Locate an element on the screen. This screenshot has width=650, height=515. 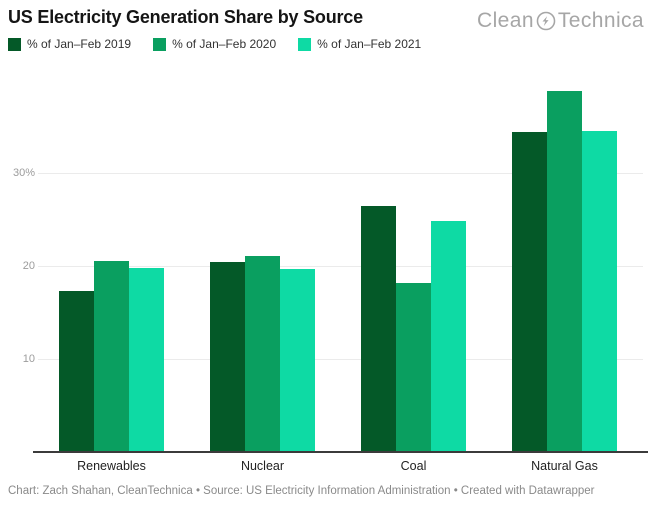
y-tick-label-20: 20 is located at coordinates (28, 266).